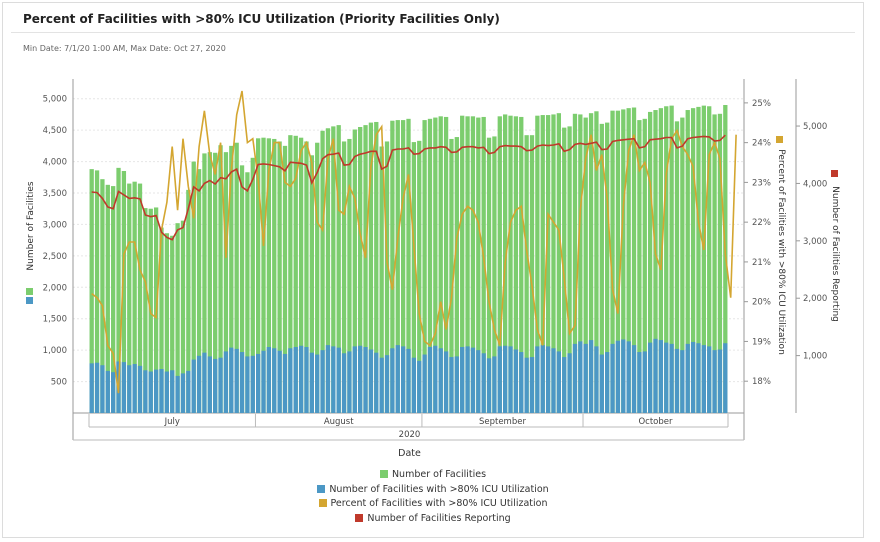 Image resolution: width=880 pixels, height=542 pixels. I want to click on axis-swatch-high-util, so click(29, 300).